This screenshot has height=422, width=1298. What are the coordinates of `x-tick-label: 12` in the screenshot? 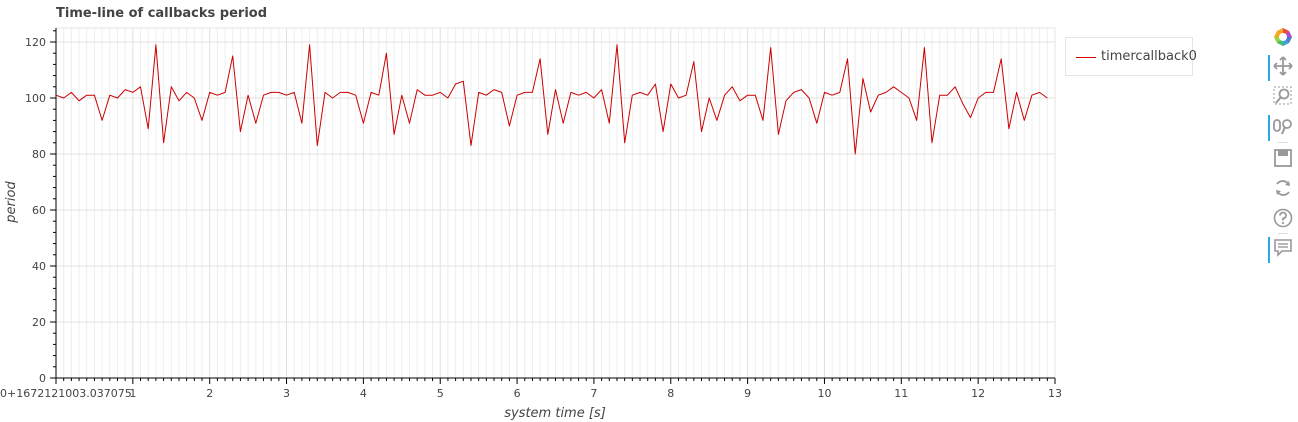 It's located at (978, 393).